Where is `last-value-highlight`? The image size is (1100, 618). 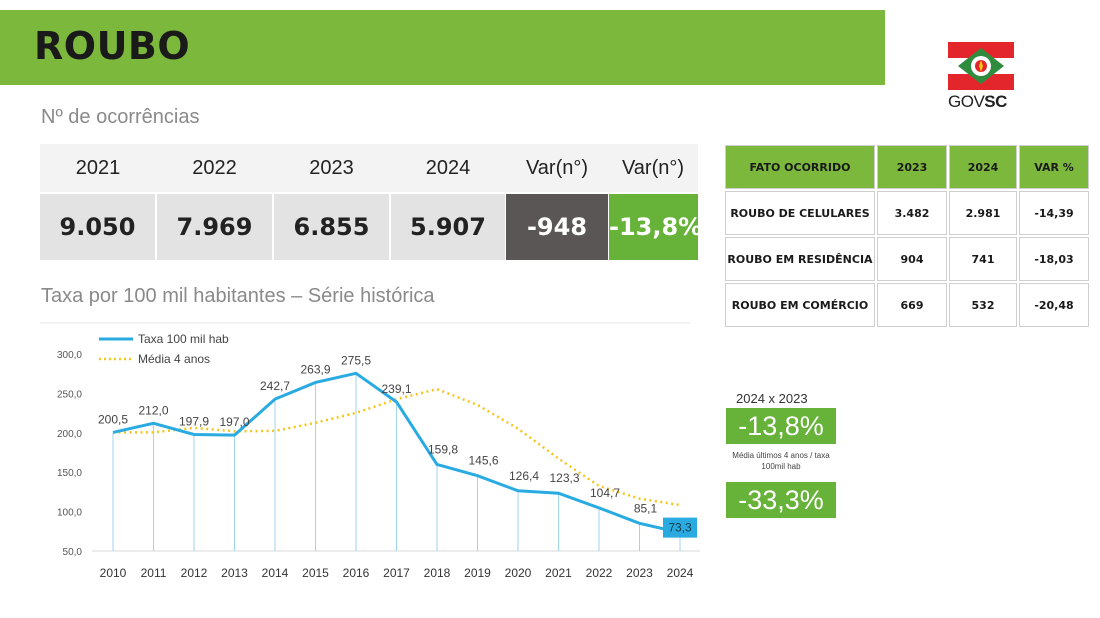
last-value-highlight is located at coordinates (680, 527).